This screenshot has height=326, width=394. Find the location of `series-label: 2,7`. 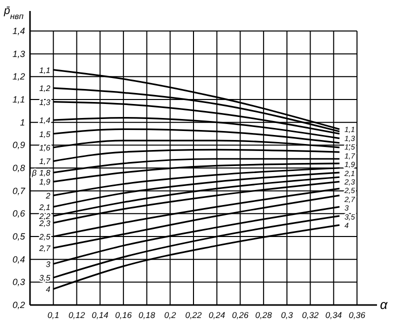

series-label: 2,7 is located at coordinates (44, 248).